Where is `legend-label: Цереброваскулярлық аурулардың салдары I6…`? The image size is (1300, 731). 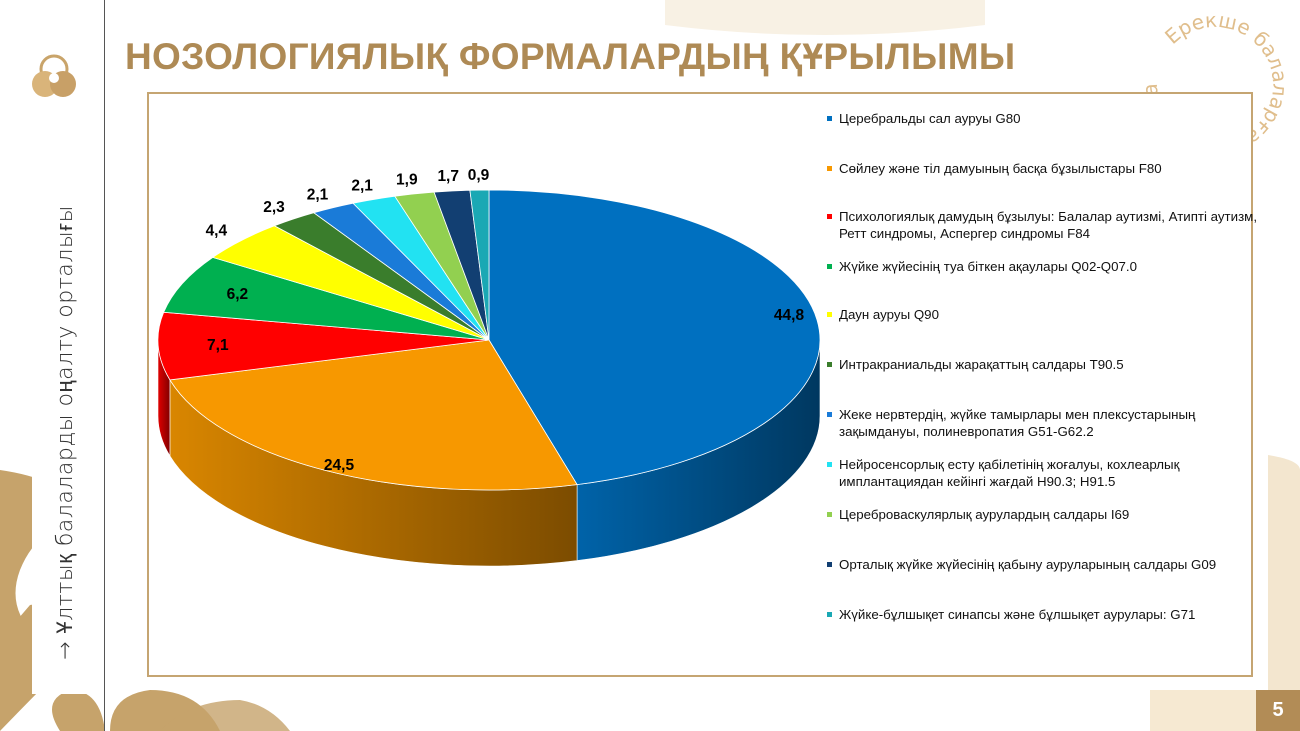 legend-label: Цереброваскулярлық аурулардың салдары I6… is located at coordinates (984, 514).